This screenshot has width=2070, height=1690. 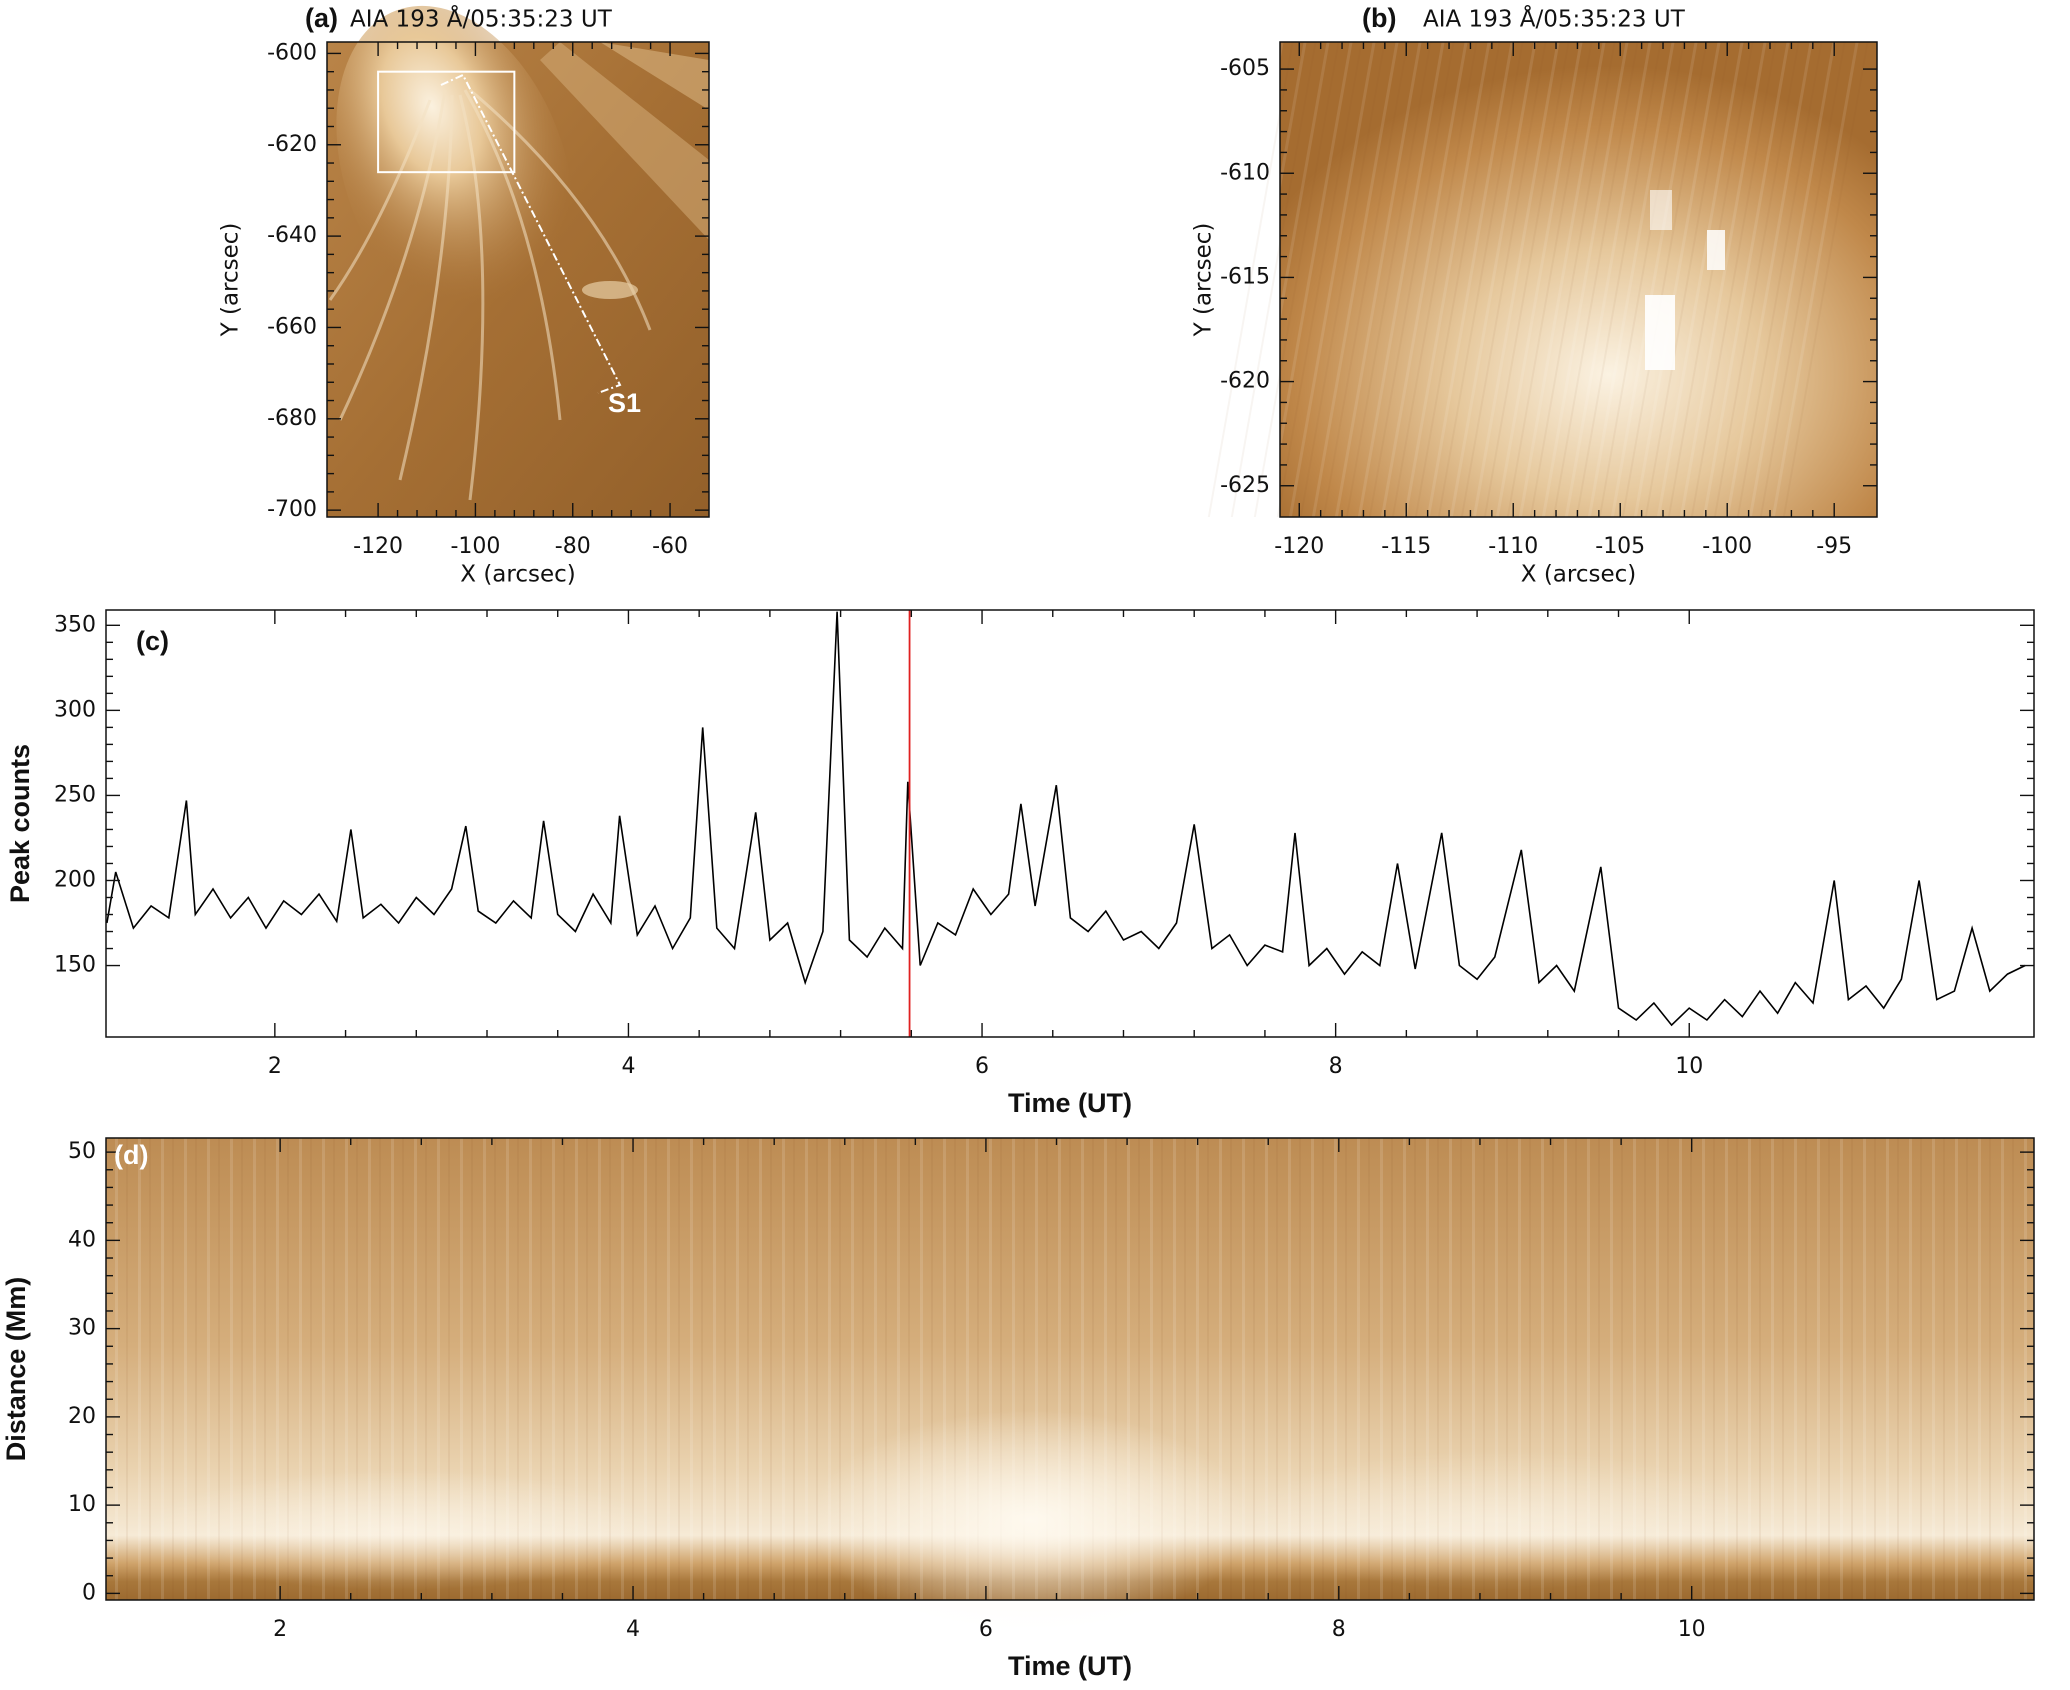 What do you see at coordinates (292, 326) in the screenshot?
I see `y-tick-label: -660` at bounding box center [292, 326].